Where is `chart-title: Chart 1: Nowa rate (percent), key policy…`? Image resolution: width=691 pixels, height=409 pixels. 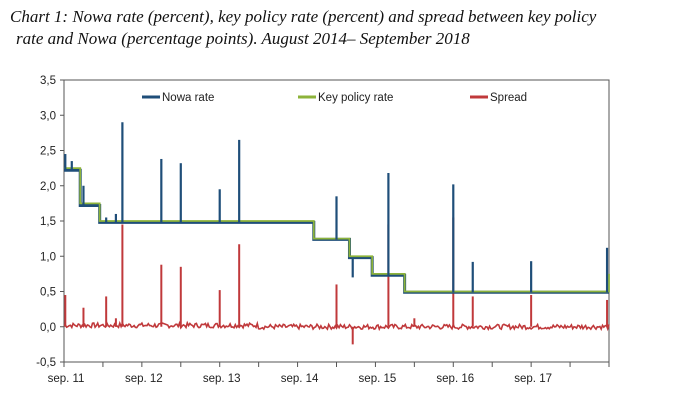
chart-title: Chart 1: Nowa rate (percent), key policy… is located at coordinates (345, 28).